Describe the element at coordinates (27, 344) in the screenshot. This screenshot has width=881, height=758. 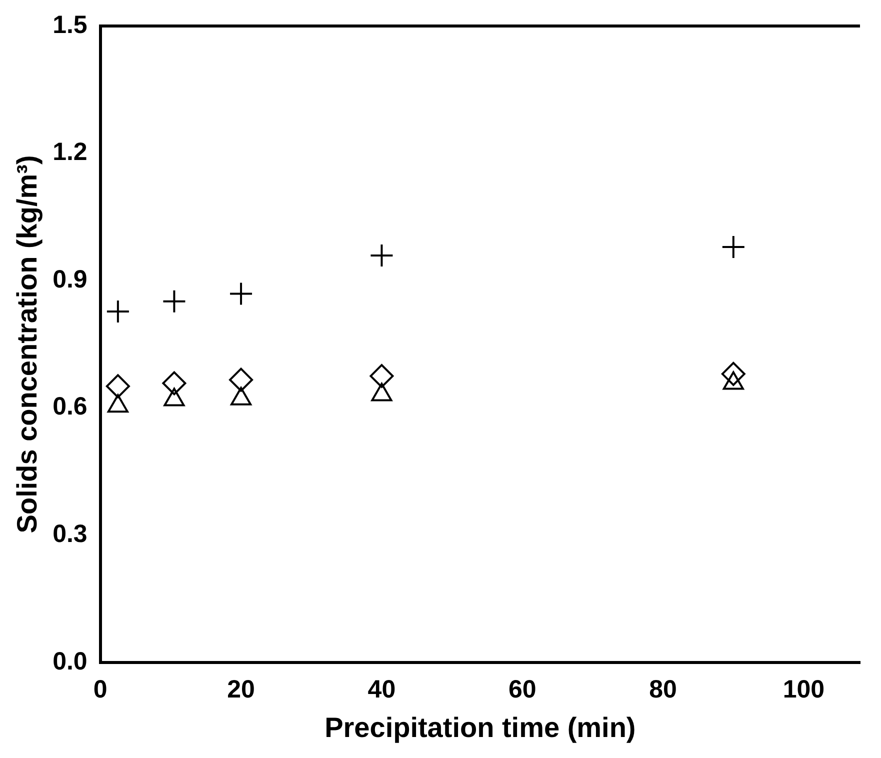
I see `y-axis-title: Solids concentration (kg/m³)` at that location.